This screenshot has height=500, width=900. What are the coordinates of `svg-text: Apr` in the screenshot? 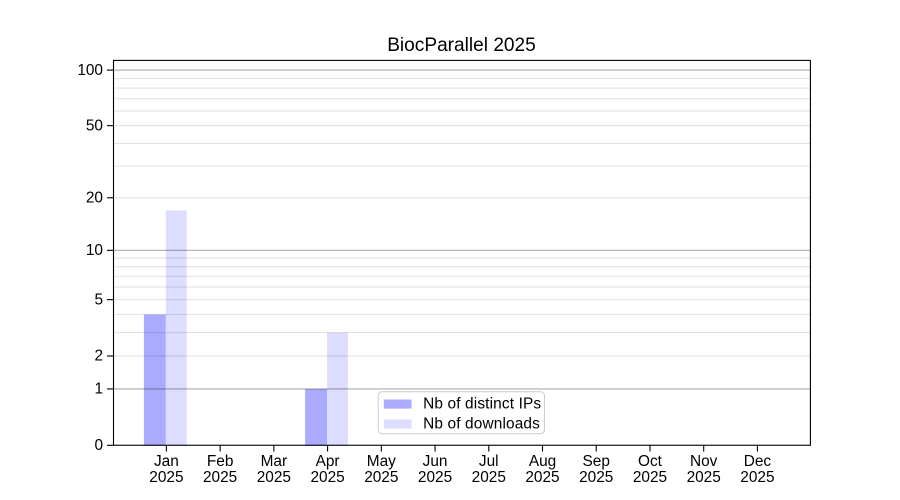 It's located at (328, 461).